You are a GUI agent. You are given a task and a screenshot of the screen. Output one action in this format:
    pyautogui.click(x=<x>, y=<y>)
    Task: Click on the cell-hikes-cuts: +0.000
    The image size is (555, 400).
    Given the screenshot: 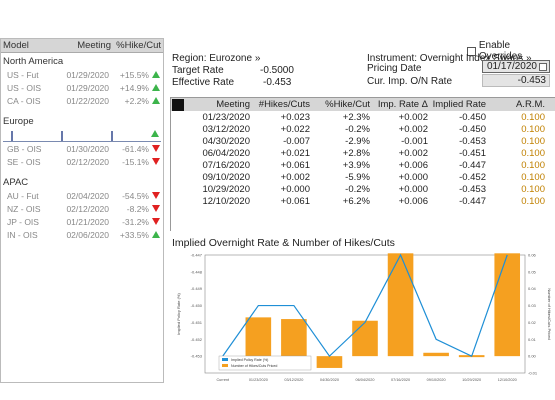 What is the action you would take?
    pyautogui.click(x=295, y=189)
    